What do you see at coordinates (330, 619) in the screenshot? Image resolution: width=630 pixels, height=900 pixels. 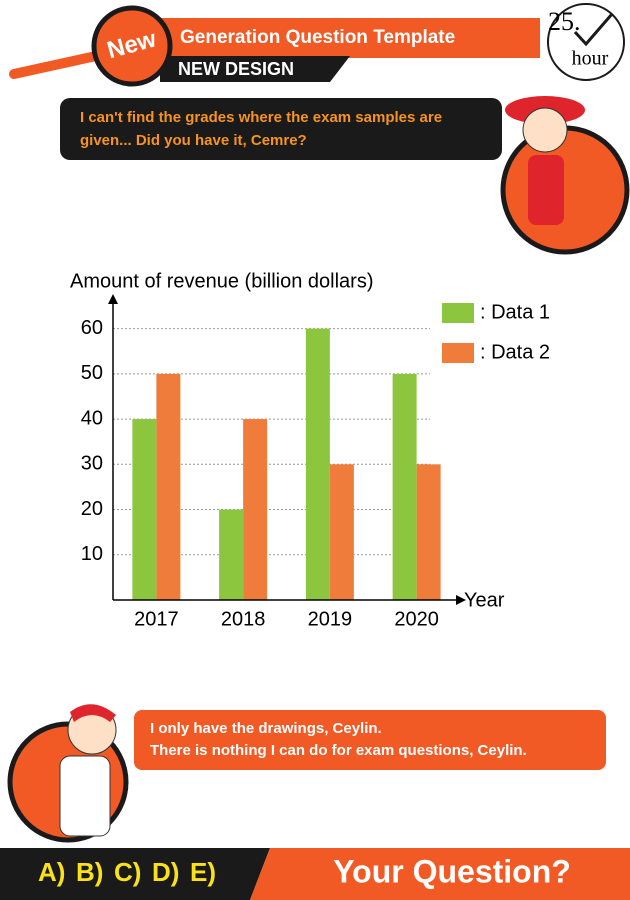 I see `x-tick-label: 2019` at bounding box center [330, 619].